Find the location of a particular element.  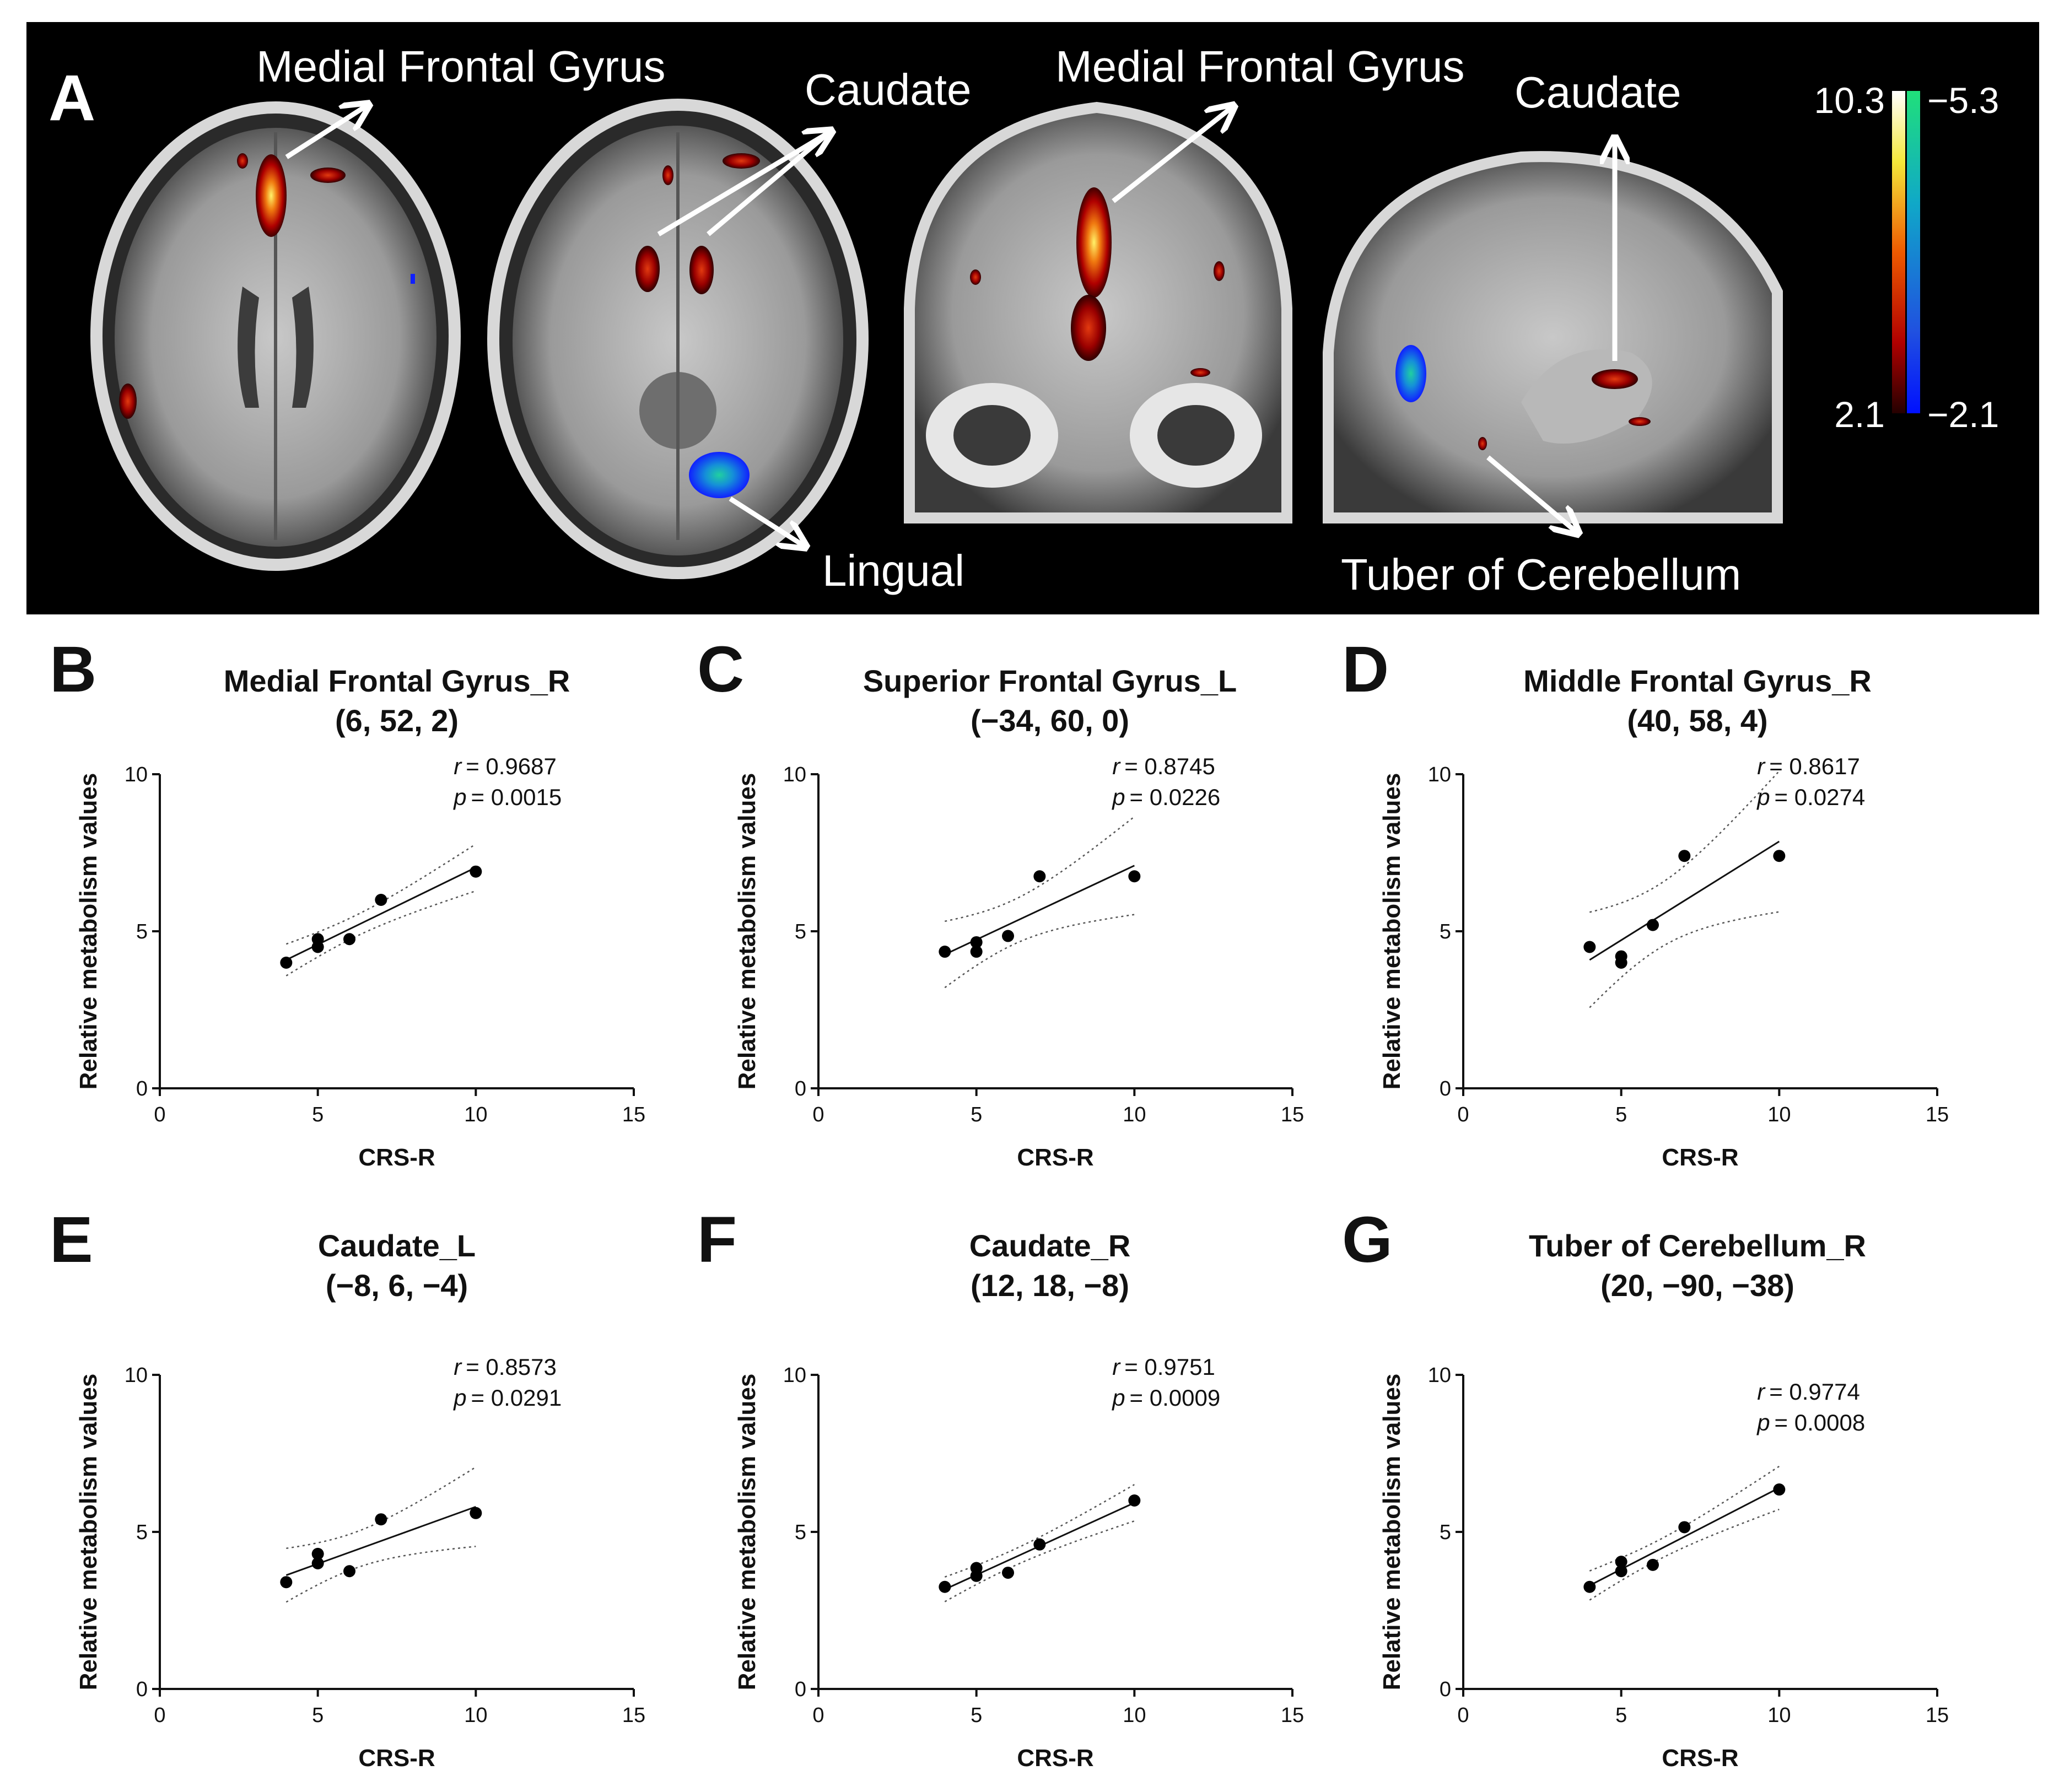

r-value: = 0.8573 is located at coordinates (511, 1367).